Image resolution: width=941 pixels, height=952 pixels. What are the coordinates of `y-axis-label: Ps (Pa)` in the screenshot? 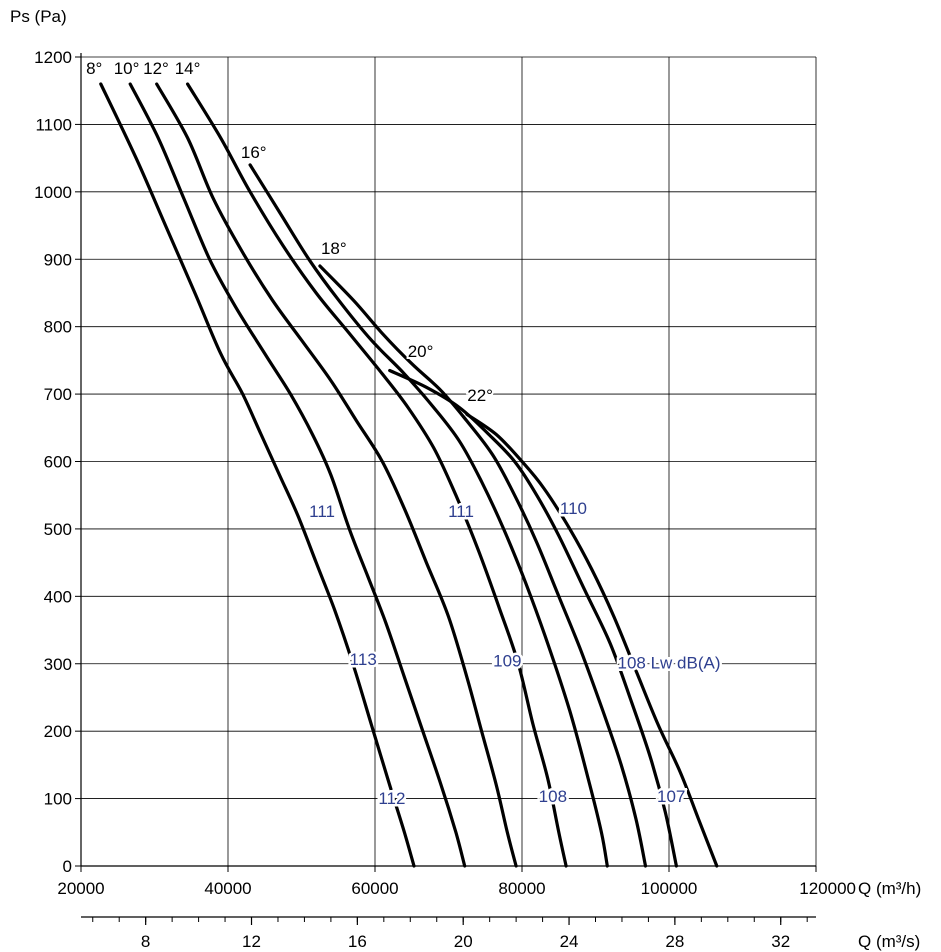 It's located at (38, 16).